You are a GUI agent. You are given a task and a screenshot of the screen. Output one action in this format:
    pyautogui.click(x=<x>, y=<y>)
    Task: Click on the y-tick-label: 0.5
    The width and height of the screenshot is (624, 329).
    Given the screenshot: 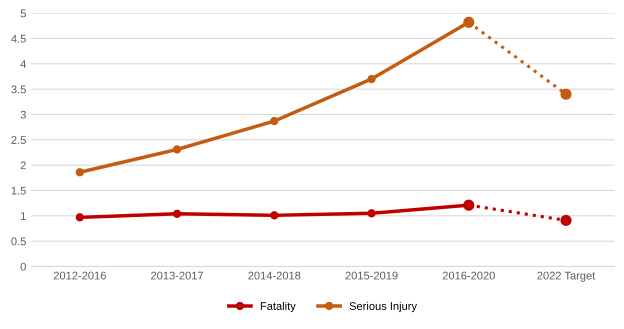 What is the action you would take?
    pyautogui.click(x=18, y=241)
    